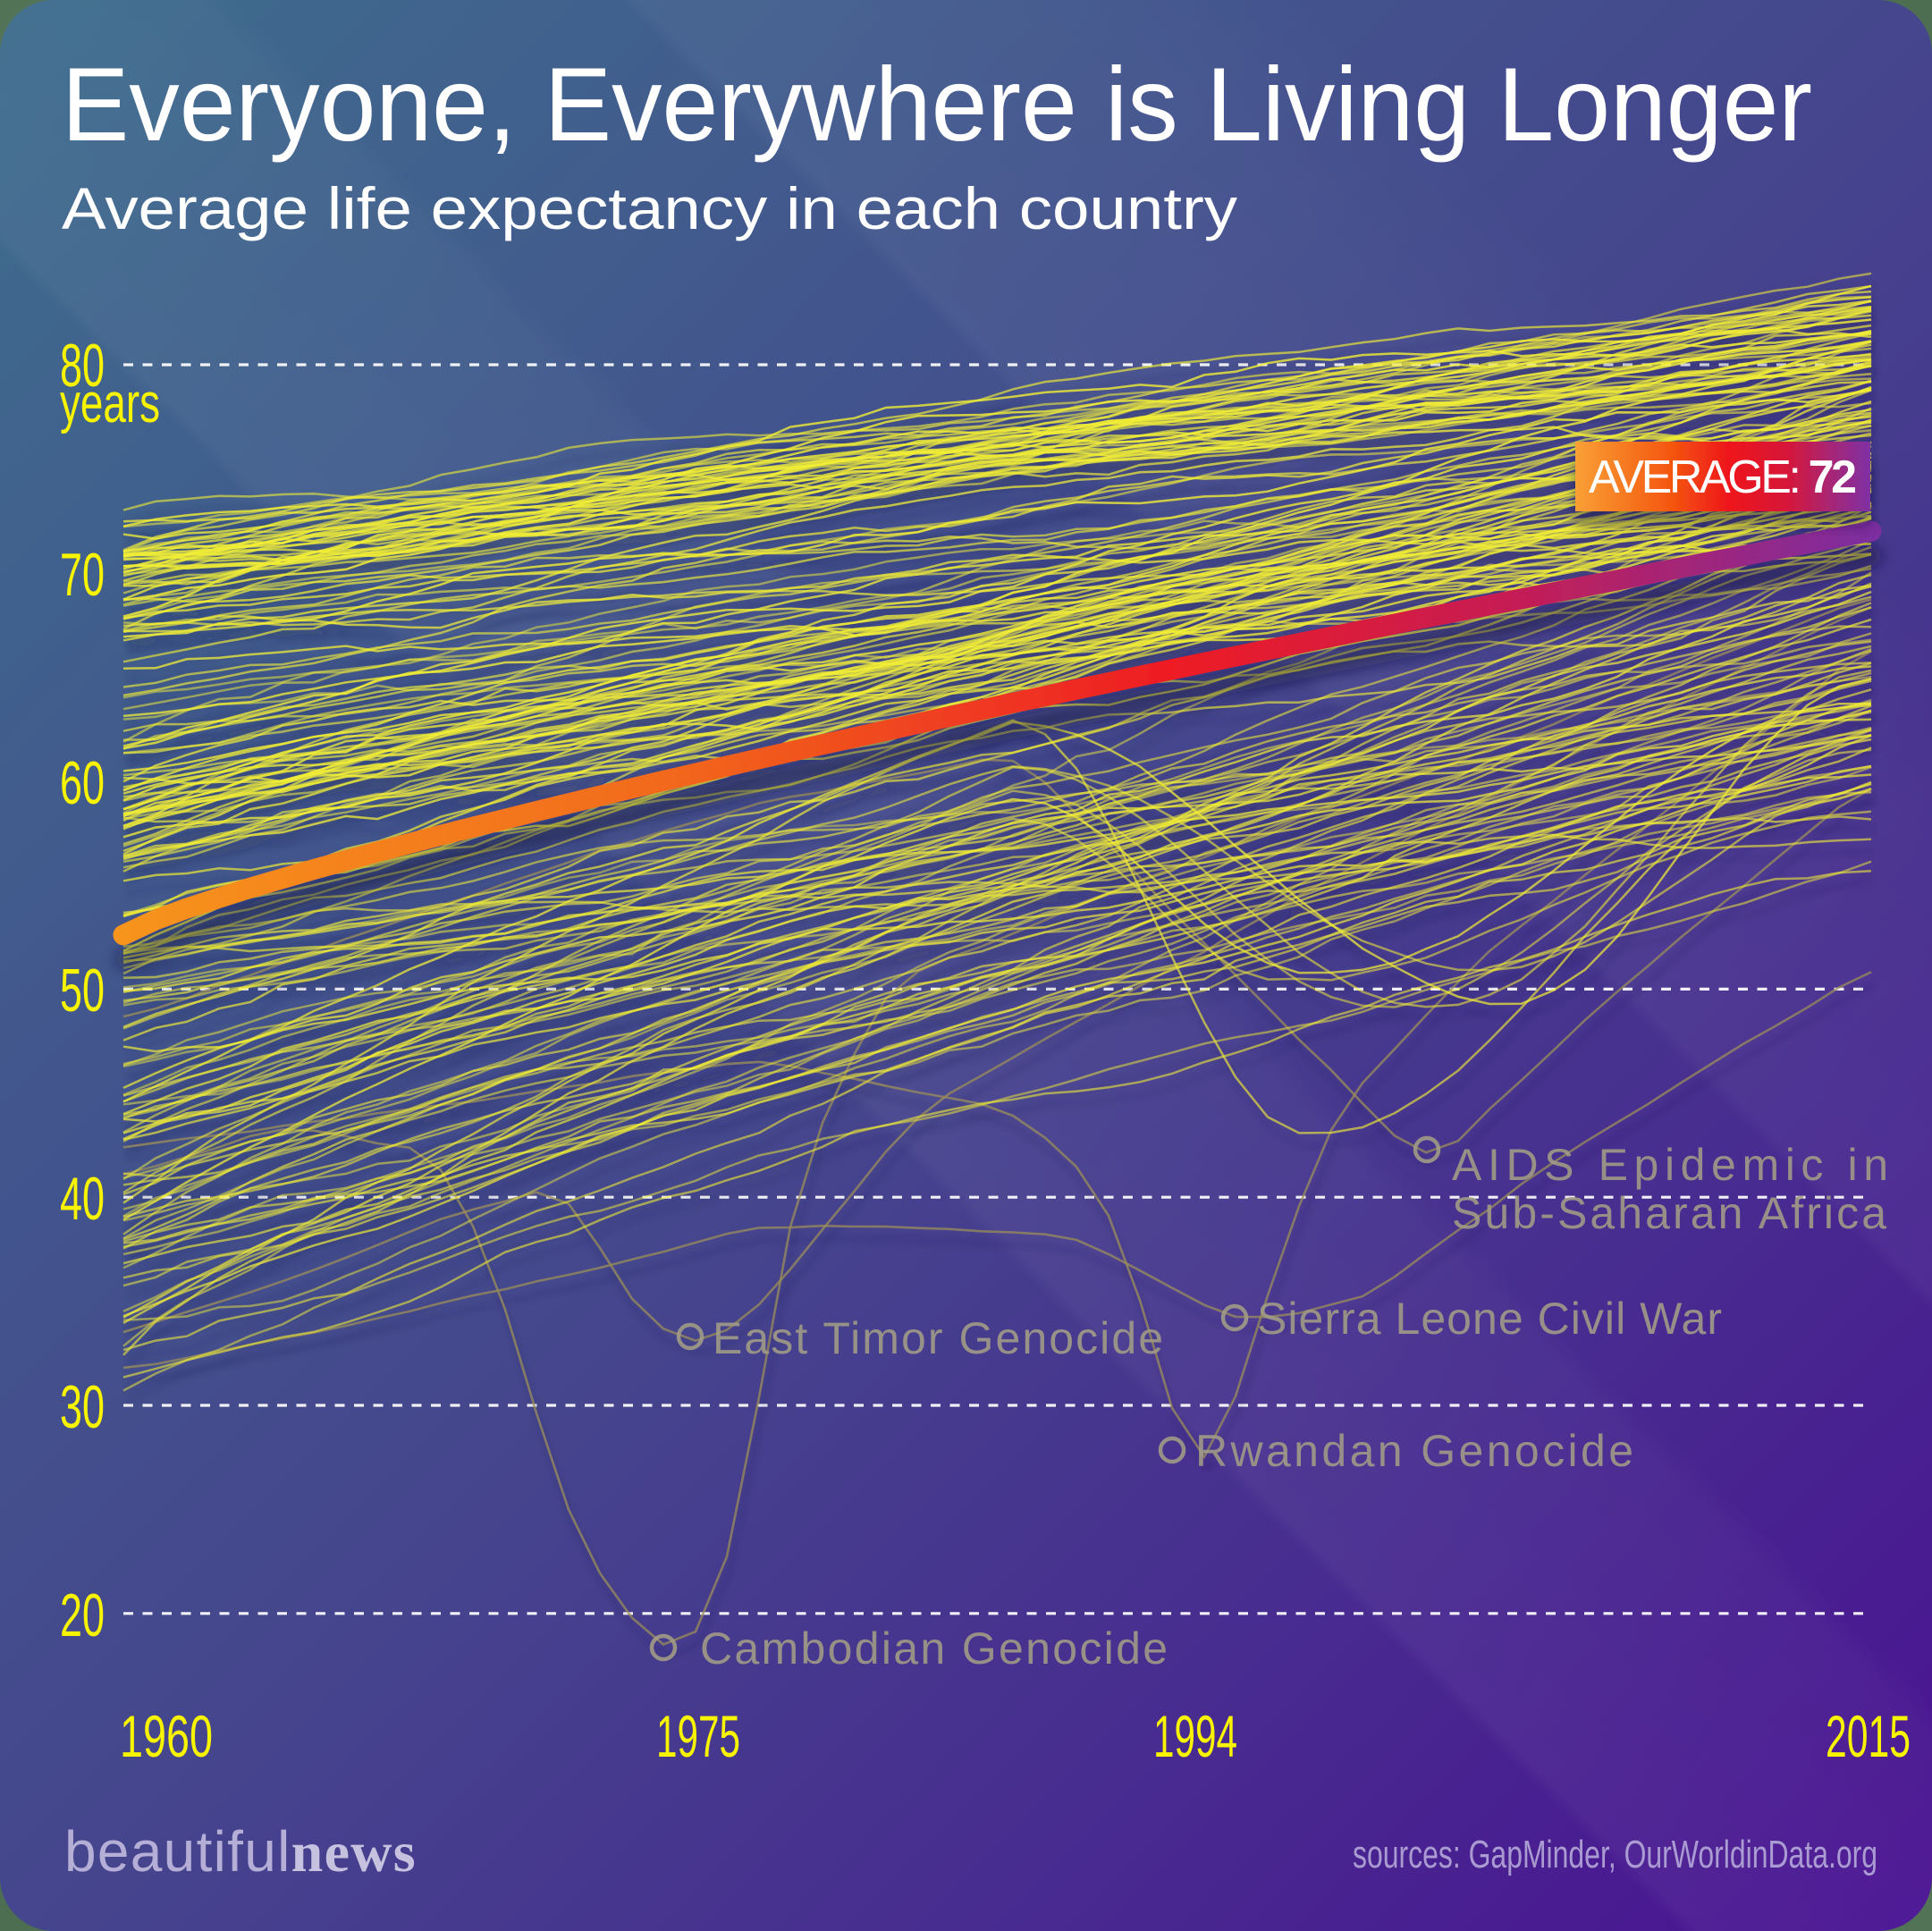 This screenshot has width=1932, height=1931. I want to click on svg-text: 2015, so click(1868, 1736).